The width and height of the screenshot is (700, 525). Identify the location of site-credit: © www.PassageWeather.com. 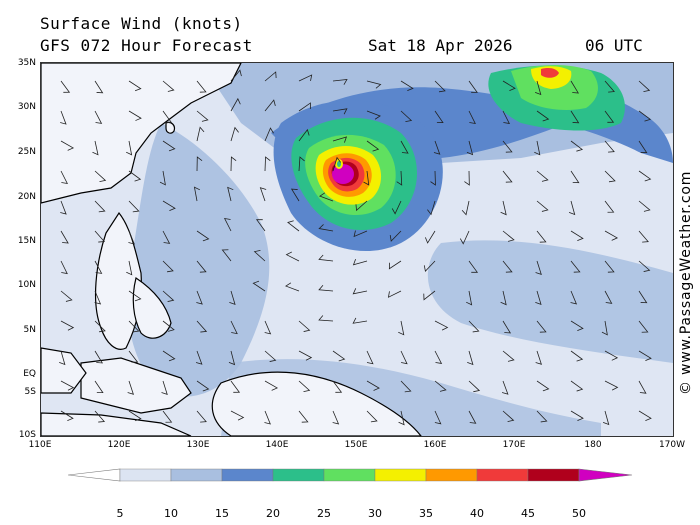
(686, 282).